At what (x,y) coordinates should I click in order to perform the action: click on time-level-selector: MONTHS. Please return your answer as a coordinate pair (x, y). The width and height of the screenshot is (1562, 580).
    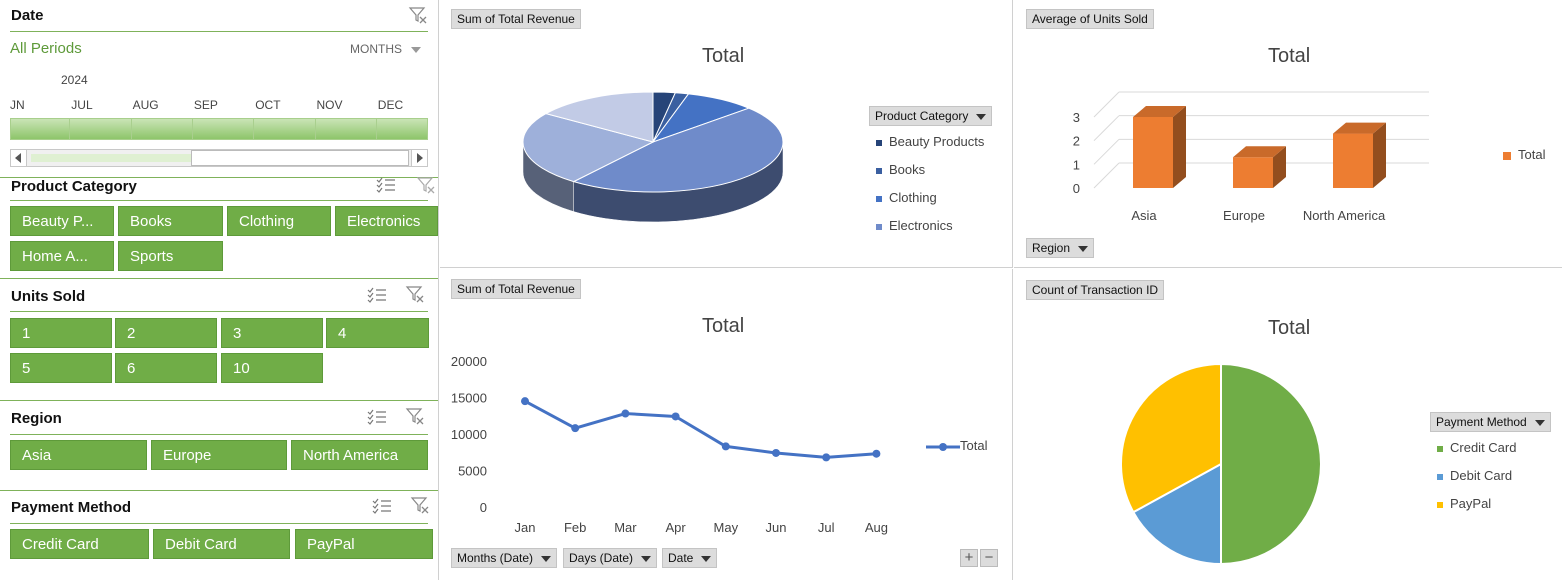
    Looking at the image, I should click on (386, 49).